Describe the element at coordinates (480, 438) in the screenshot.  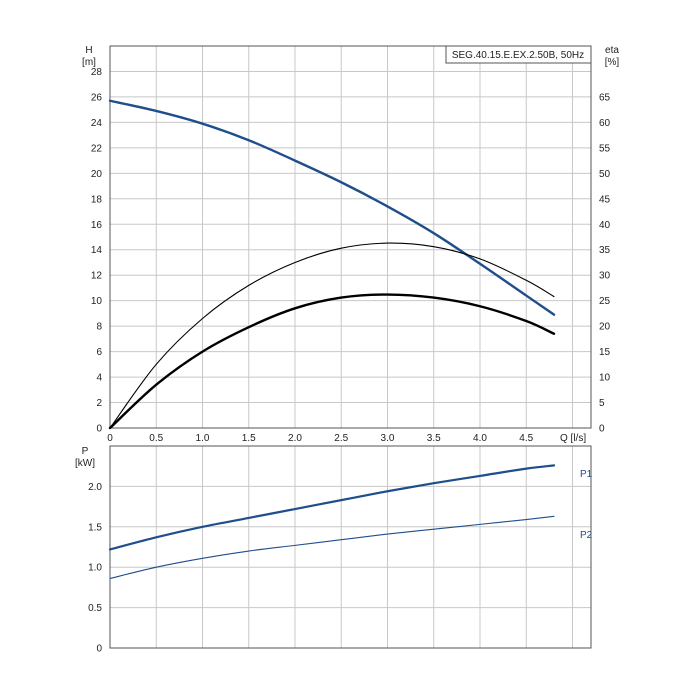
I see `top-x-tick-label: 4.0` at that location.